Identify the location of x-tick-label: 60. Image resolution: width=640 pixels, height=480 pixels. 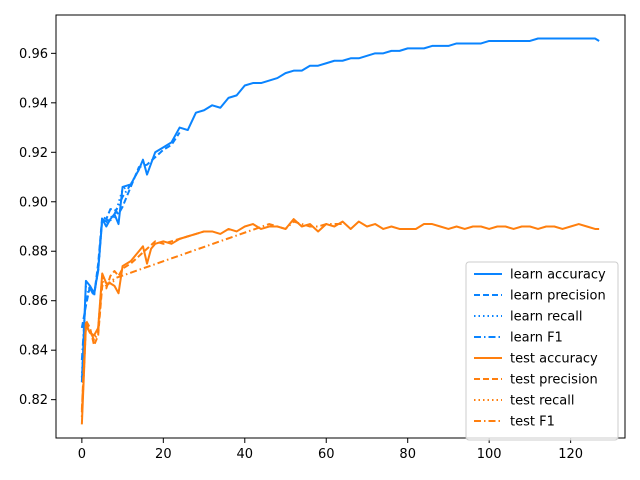
(326, 454).